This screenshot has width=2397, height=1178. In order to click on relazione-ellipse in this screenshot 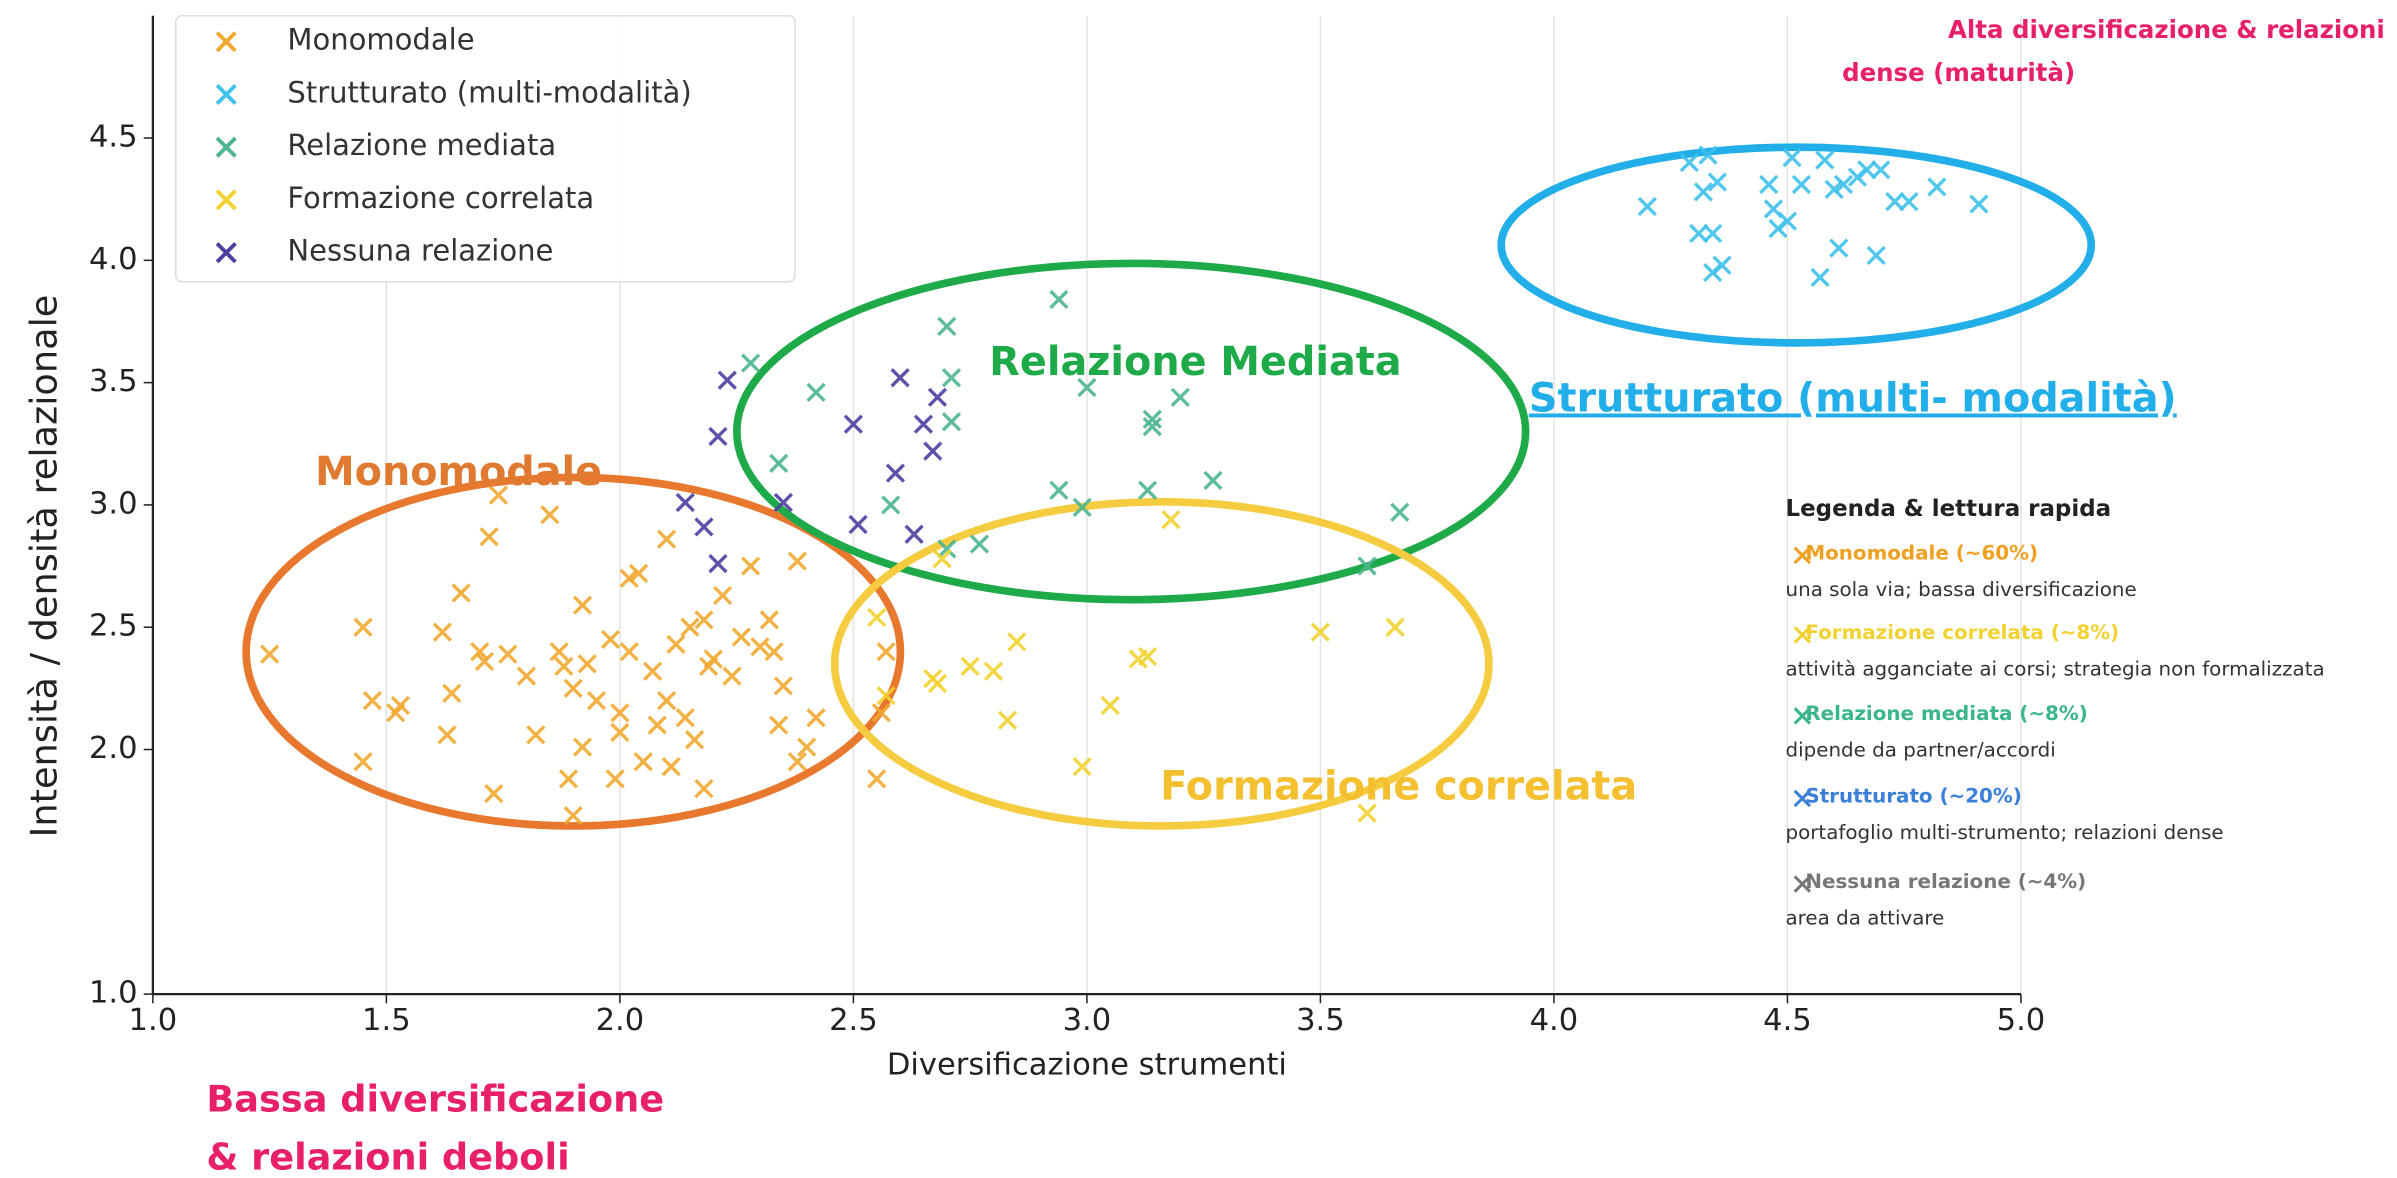, I will do `click(1131, 431)`.